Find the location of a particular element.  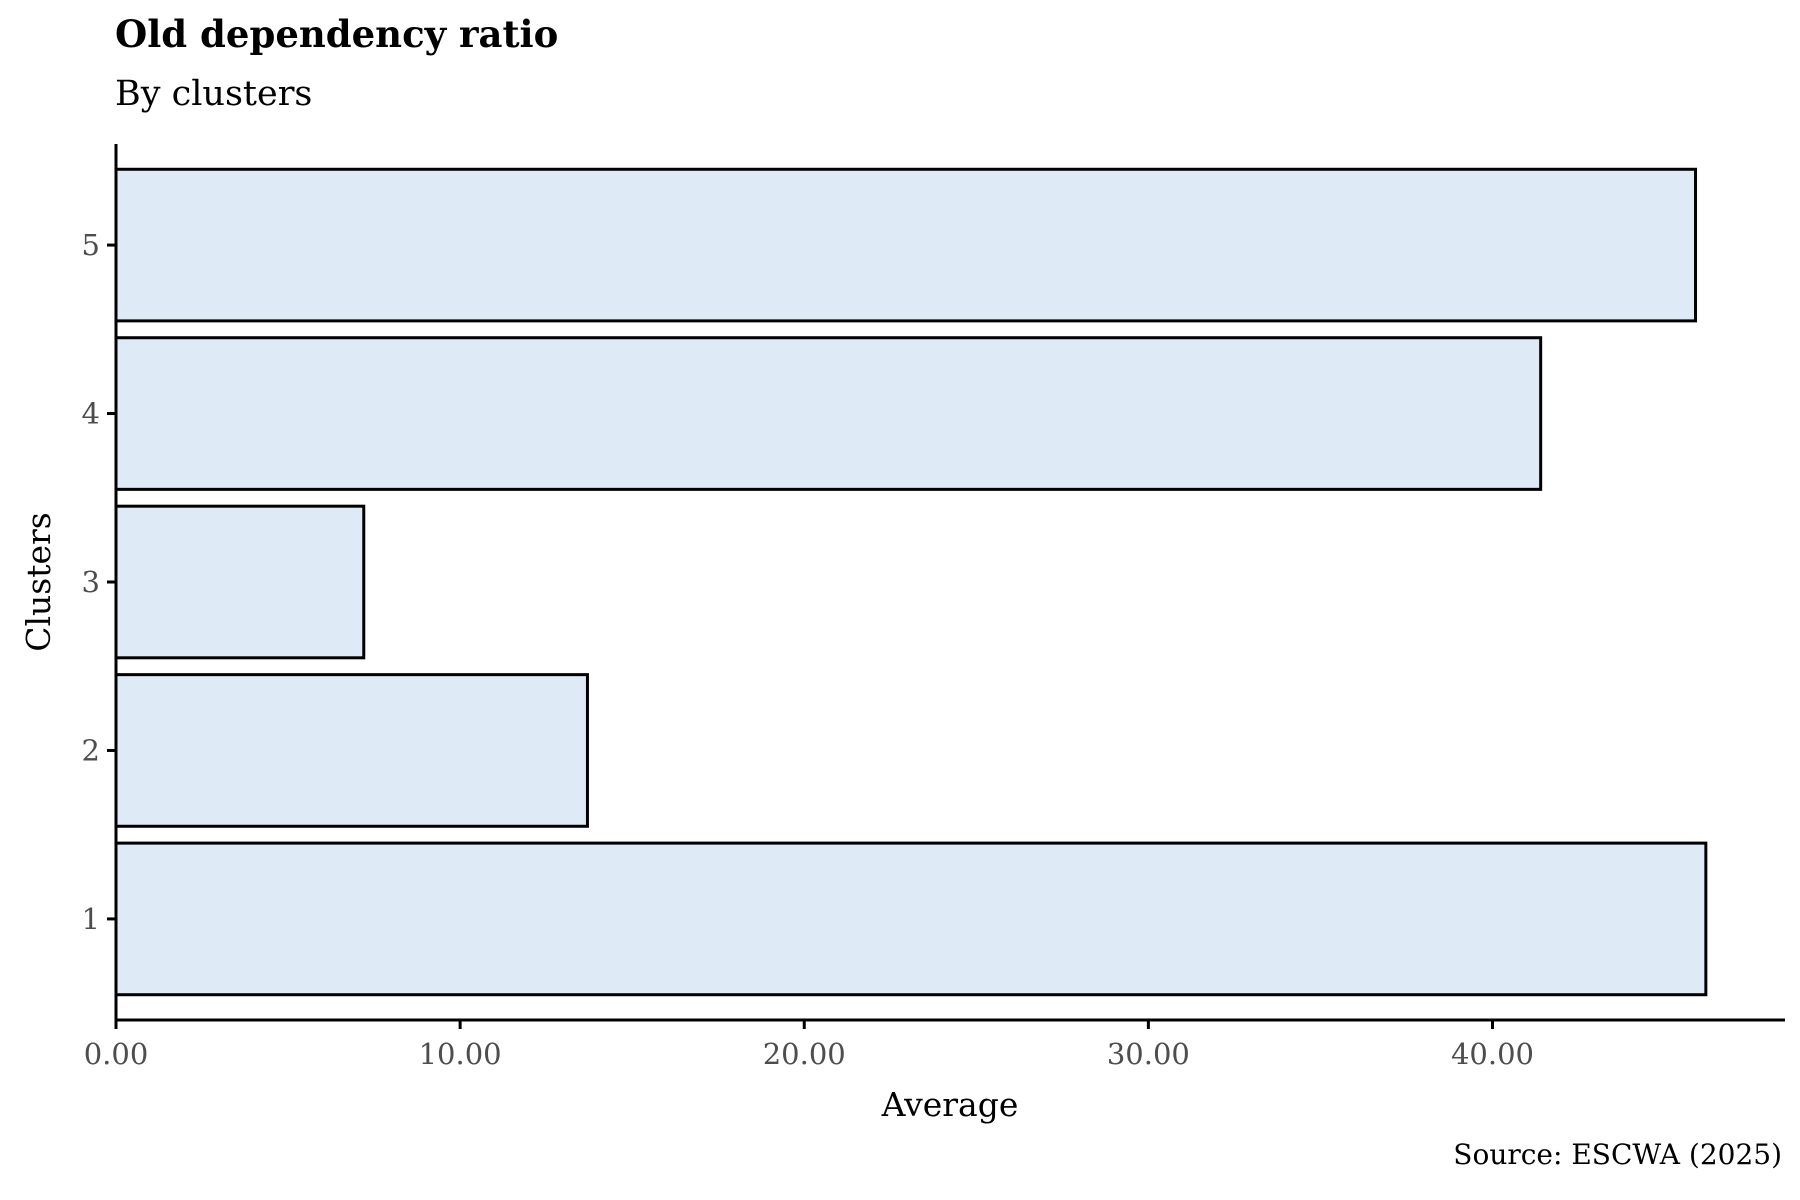

y-tick-label: 3 is located at coordinates (91, 582).